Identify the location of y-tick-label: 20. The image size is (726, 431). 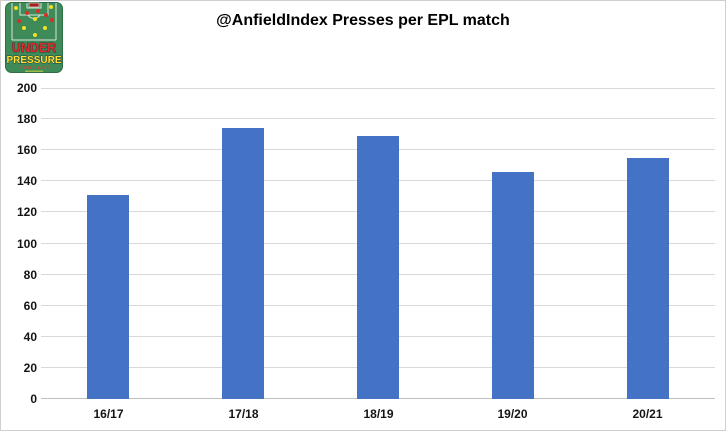
(30, 368).